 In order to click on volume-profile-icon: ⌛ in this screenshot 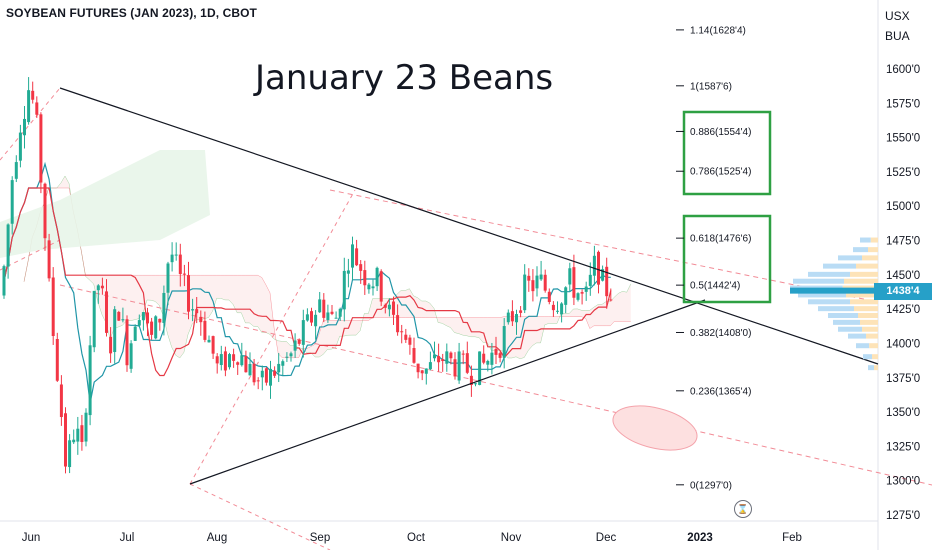, I will do `click(743, 509)`.